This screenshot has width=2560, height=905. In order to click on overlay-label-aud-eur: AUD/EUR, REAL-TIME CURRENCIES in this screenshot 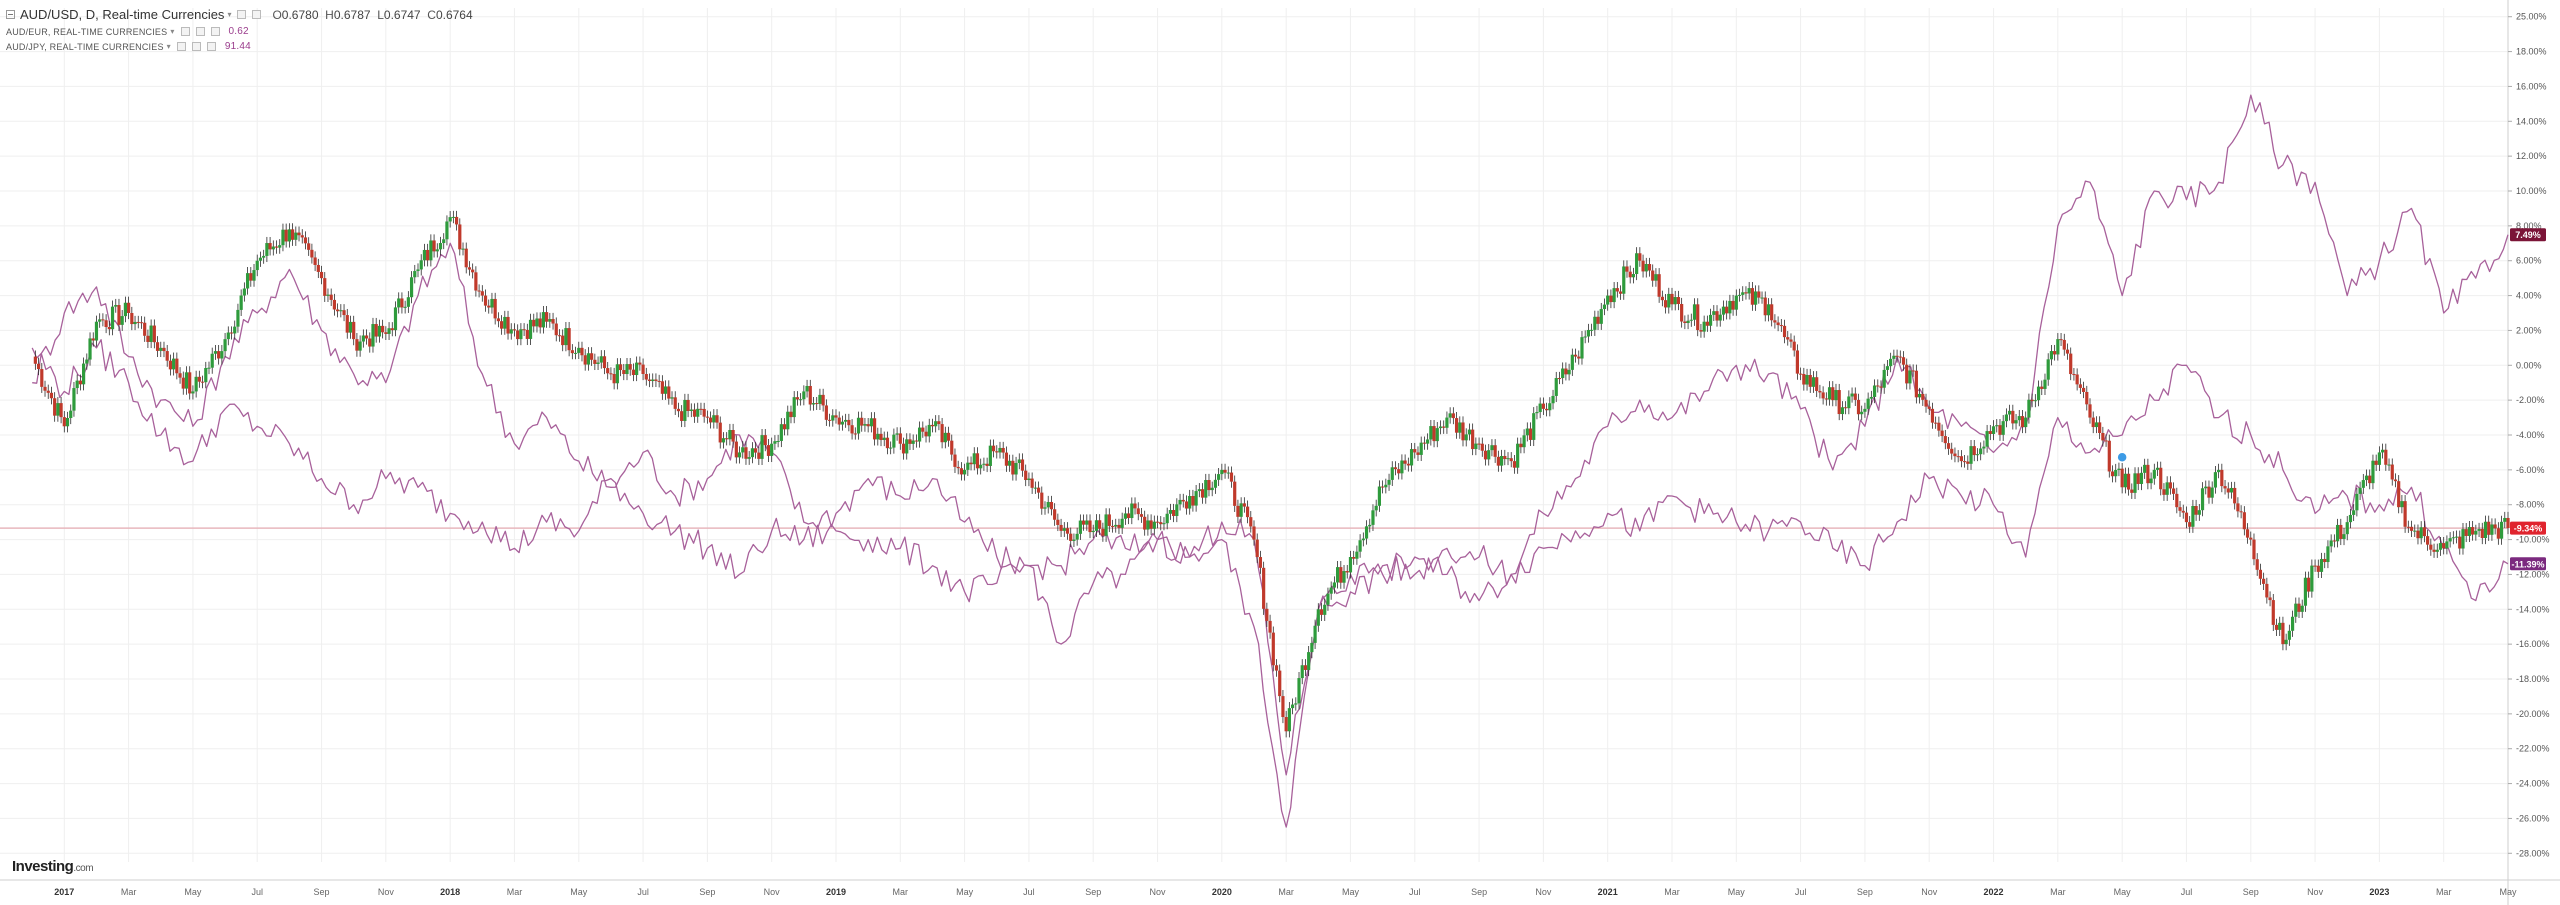, I will do `click(87, 31)`.